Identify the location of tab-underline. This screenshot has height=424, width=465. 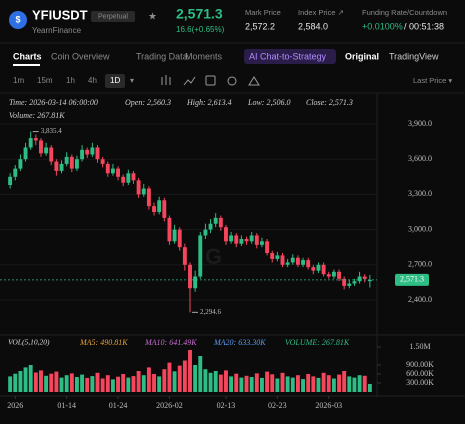
(26, 65).